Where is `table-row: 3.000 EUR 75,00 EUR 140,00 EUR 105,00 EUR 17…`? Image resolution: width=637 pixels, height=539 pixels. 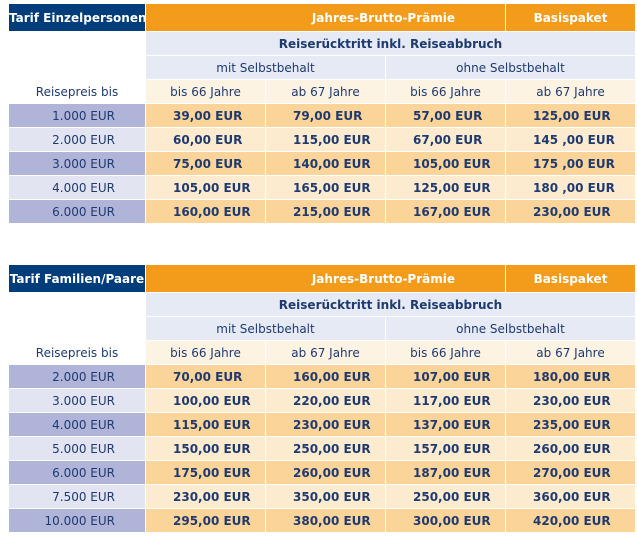
table-row: 3.000 EUR 75,00 EUR 140,00 EUR 105,00 EUR 17… is located at coordinates (322, 164).